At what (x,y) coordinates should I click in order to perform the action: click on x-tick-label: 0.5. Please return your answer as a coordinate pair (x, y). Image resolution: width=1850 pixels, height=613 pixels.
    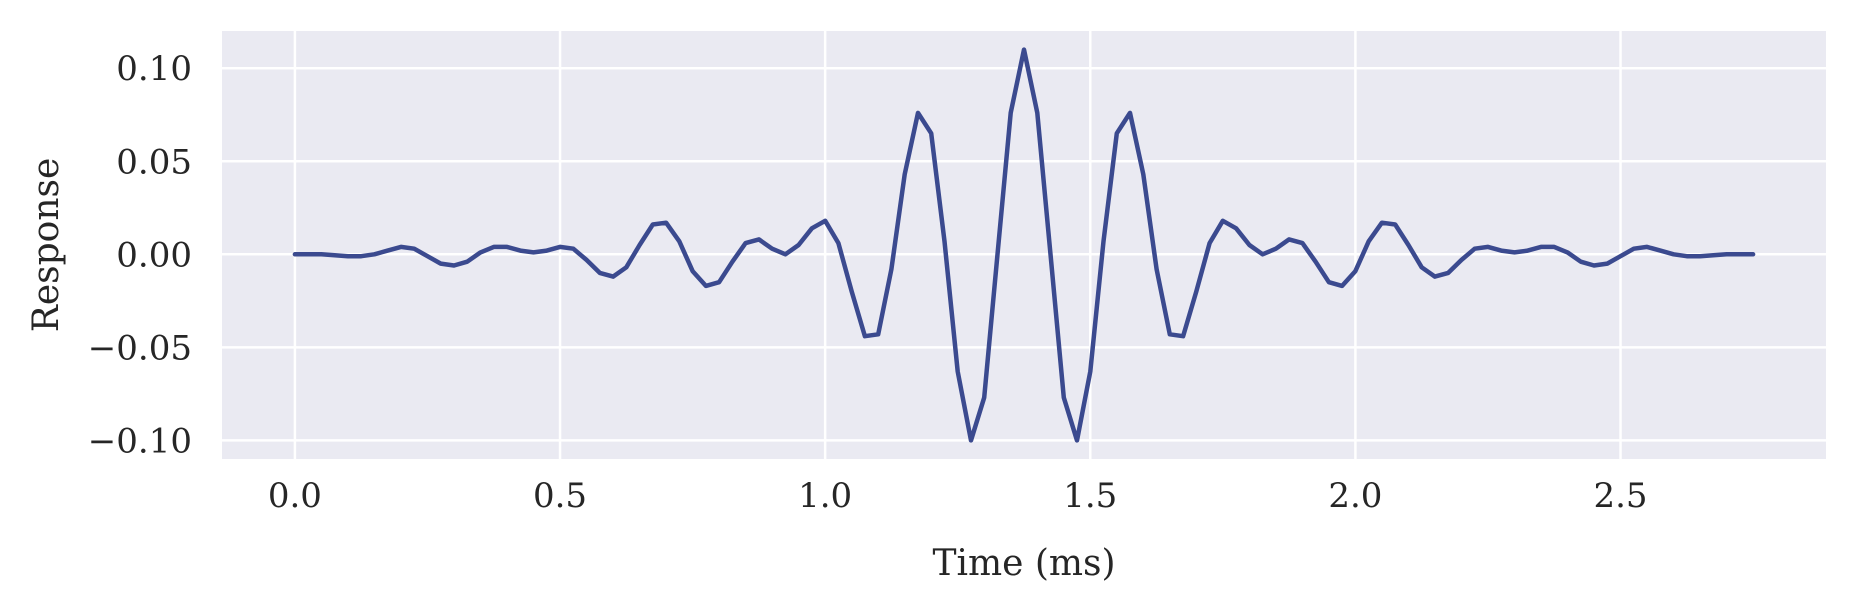
    Looking at the image, I should click on (560, 496).